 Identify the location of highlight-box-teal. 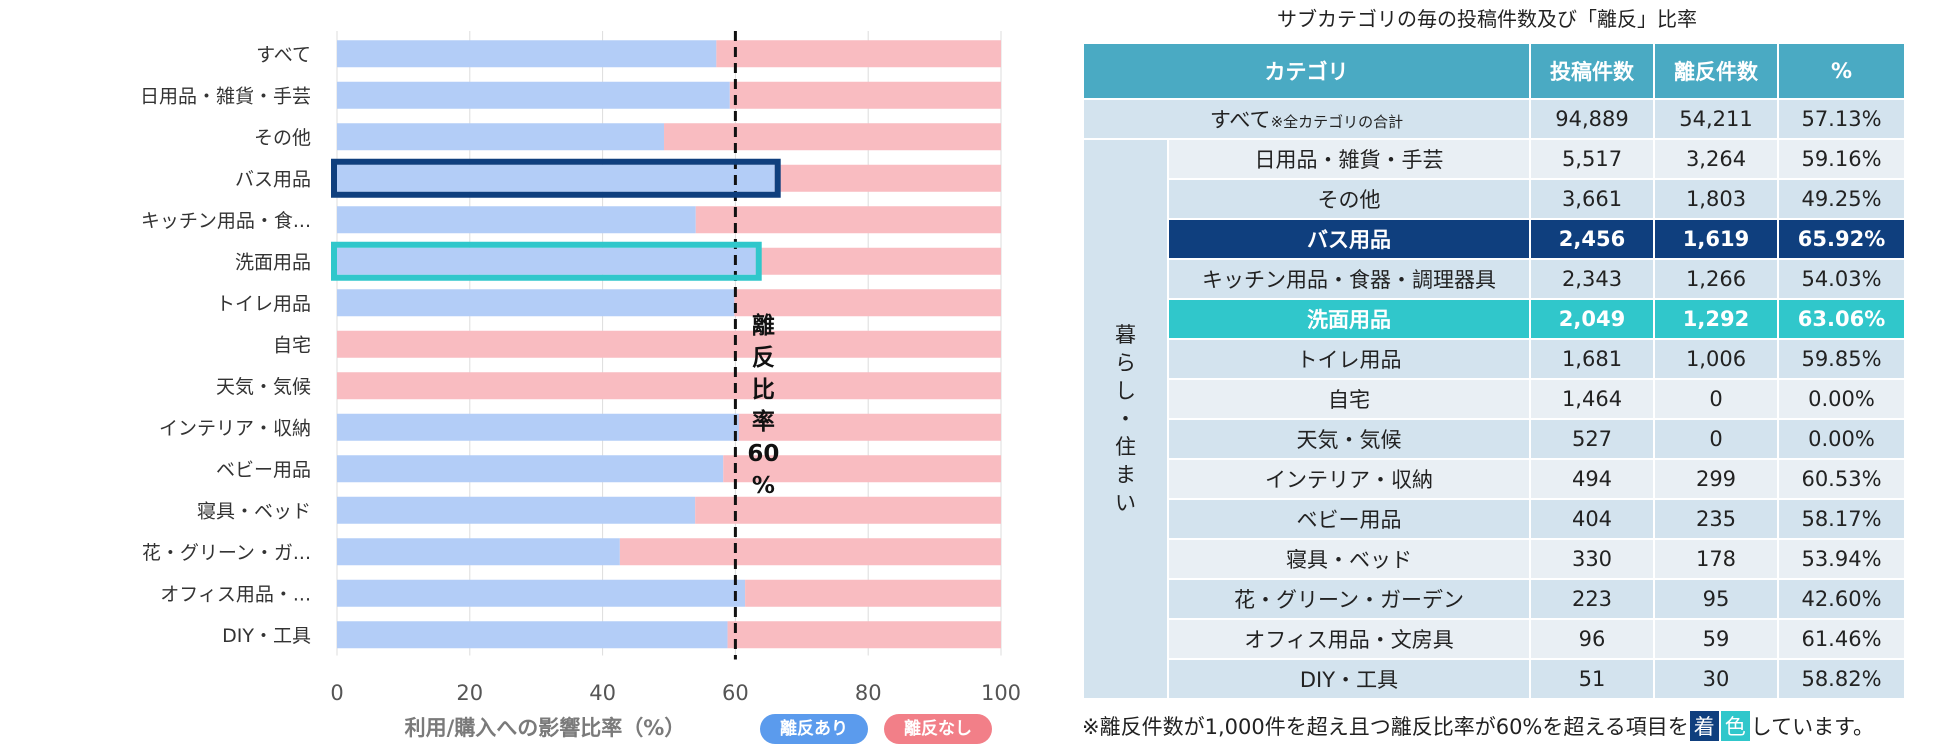
(546, 261).